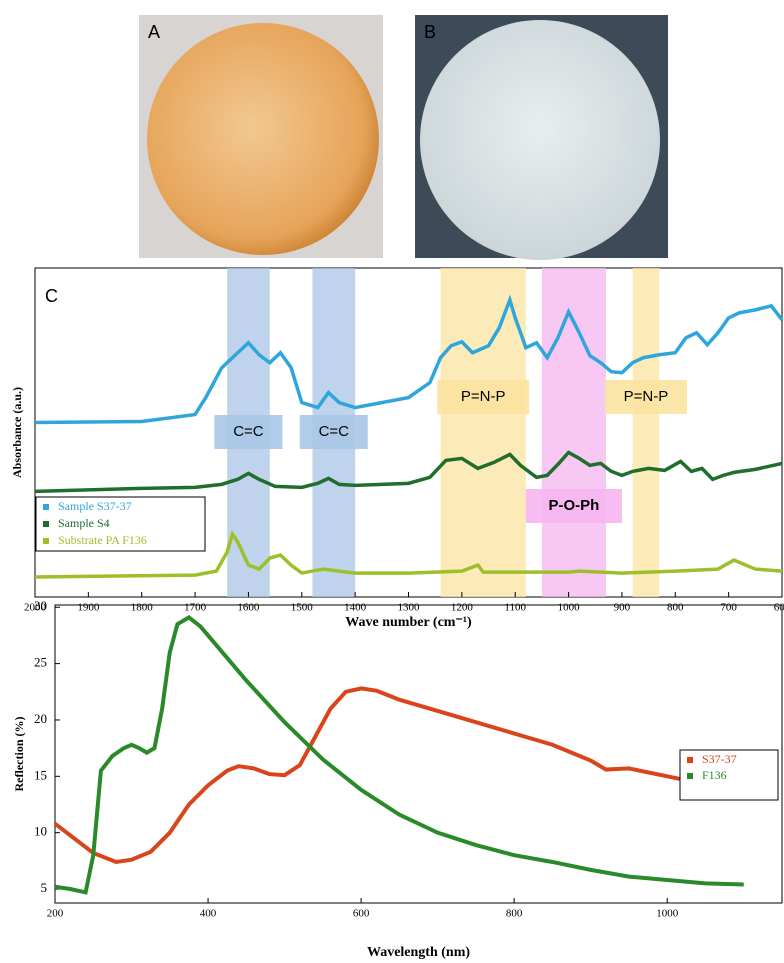  I want to click on x-tick-label: 1700, so click(195, 608).